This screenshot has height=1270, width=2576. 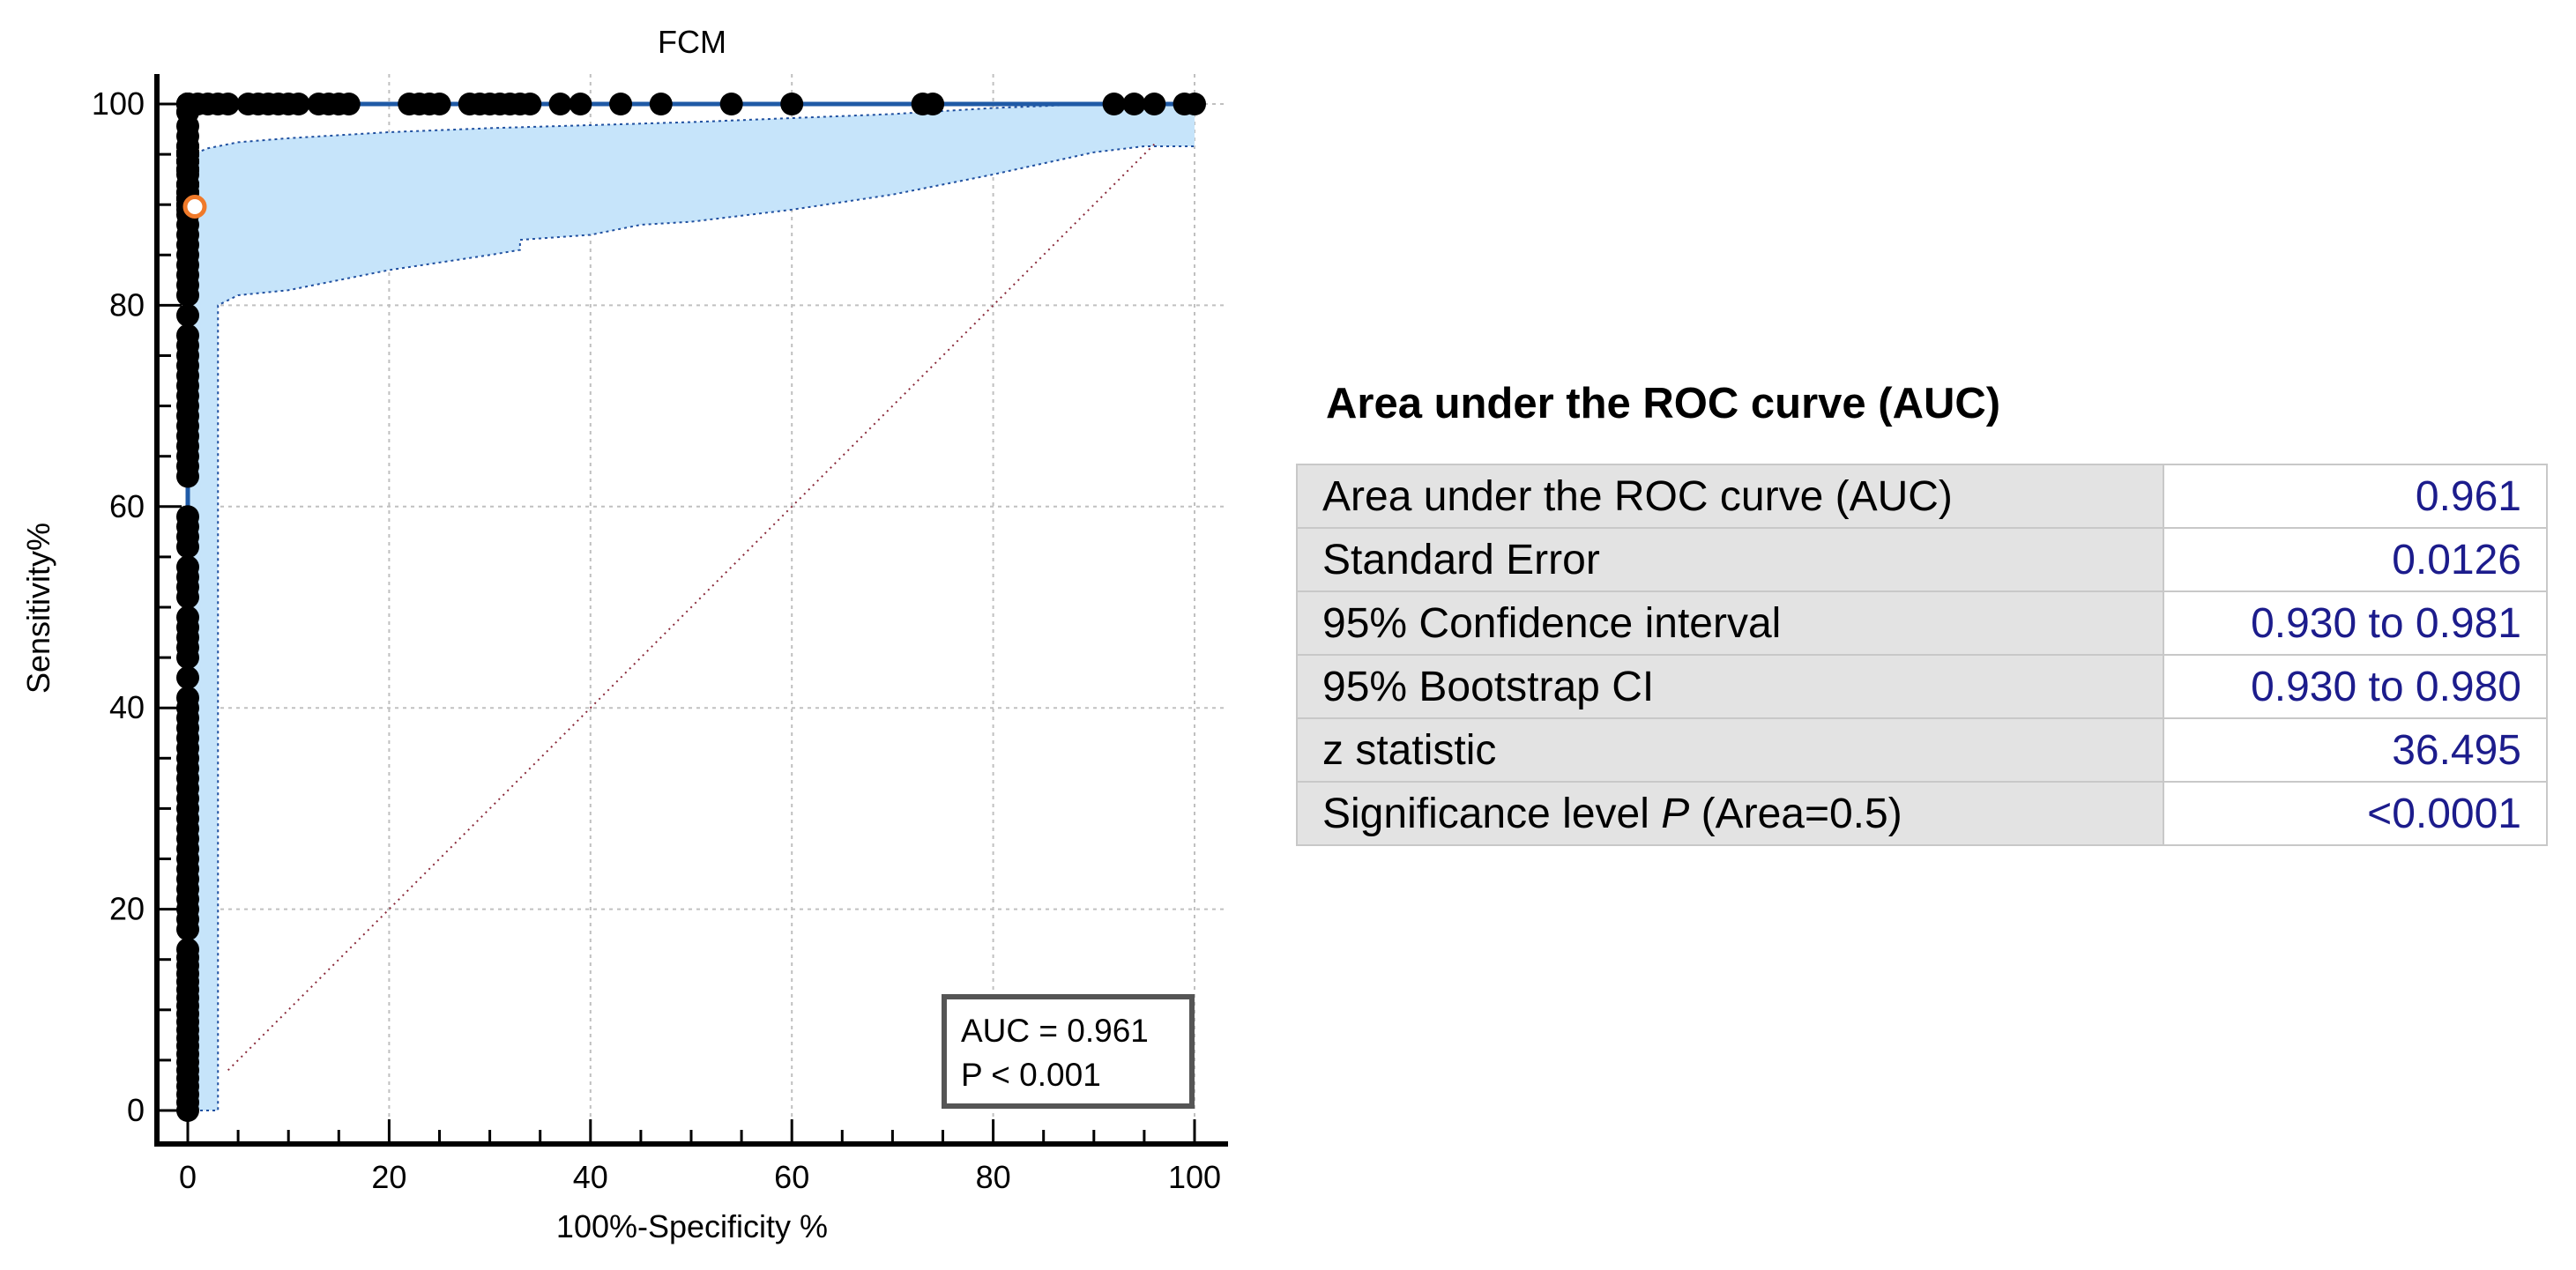 I want to click on table-row: z statistic 36.495, so click(x=1922, y=750).